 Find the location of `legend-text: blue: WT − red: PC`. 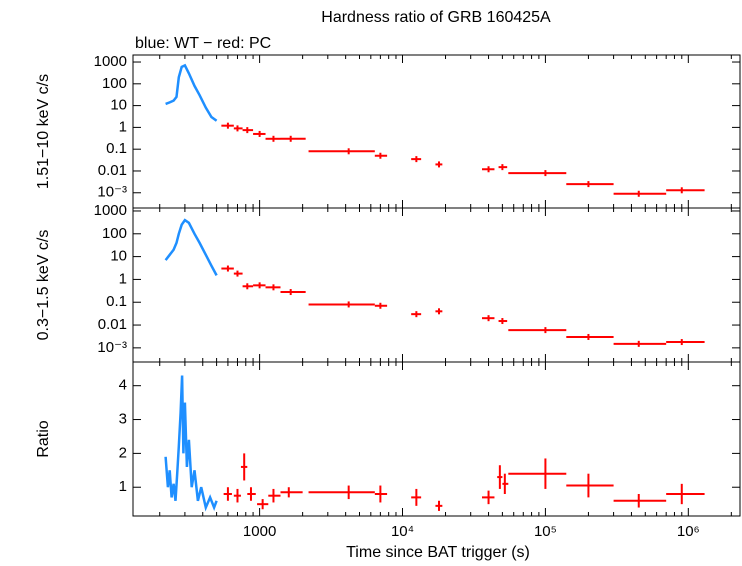

legend-text: blue: WT − red: PC is located at coordinates (203, 43).